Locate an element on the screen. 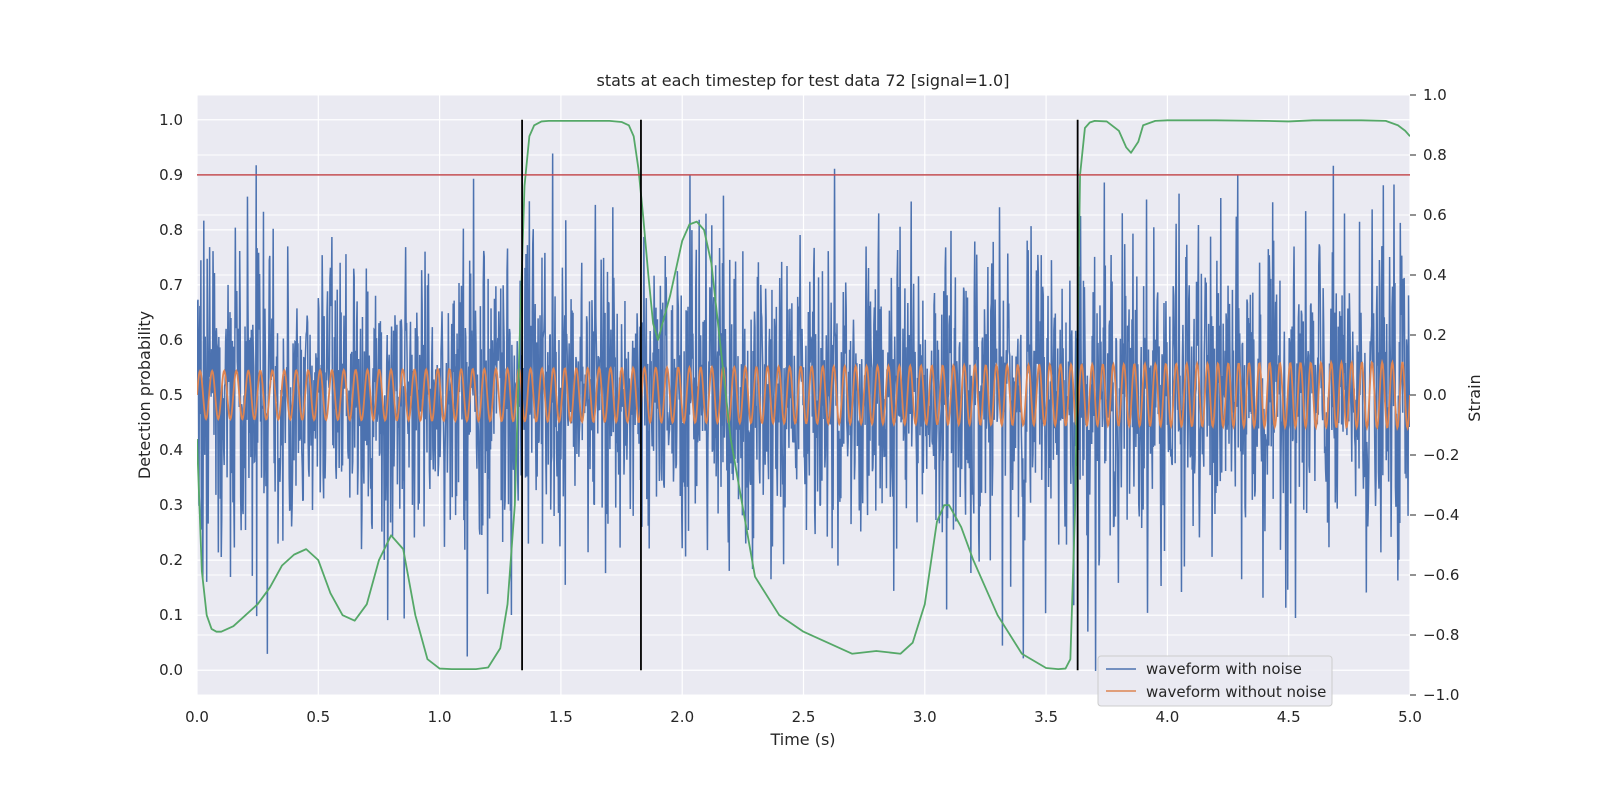 Image resolution: width=1600 pixels, height=804 pixels. clean-waveform-series is located at coordinates (803, 395).